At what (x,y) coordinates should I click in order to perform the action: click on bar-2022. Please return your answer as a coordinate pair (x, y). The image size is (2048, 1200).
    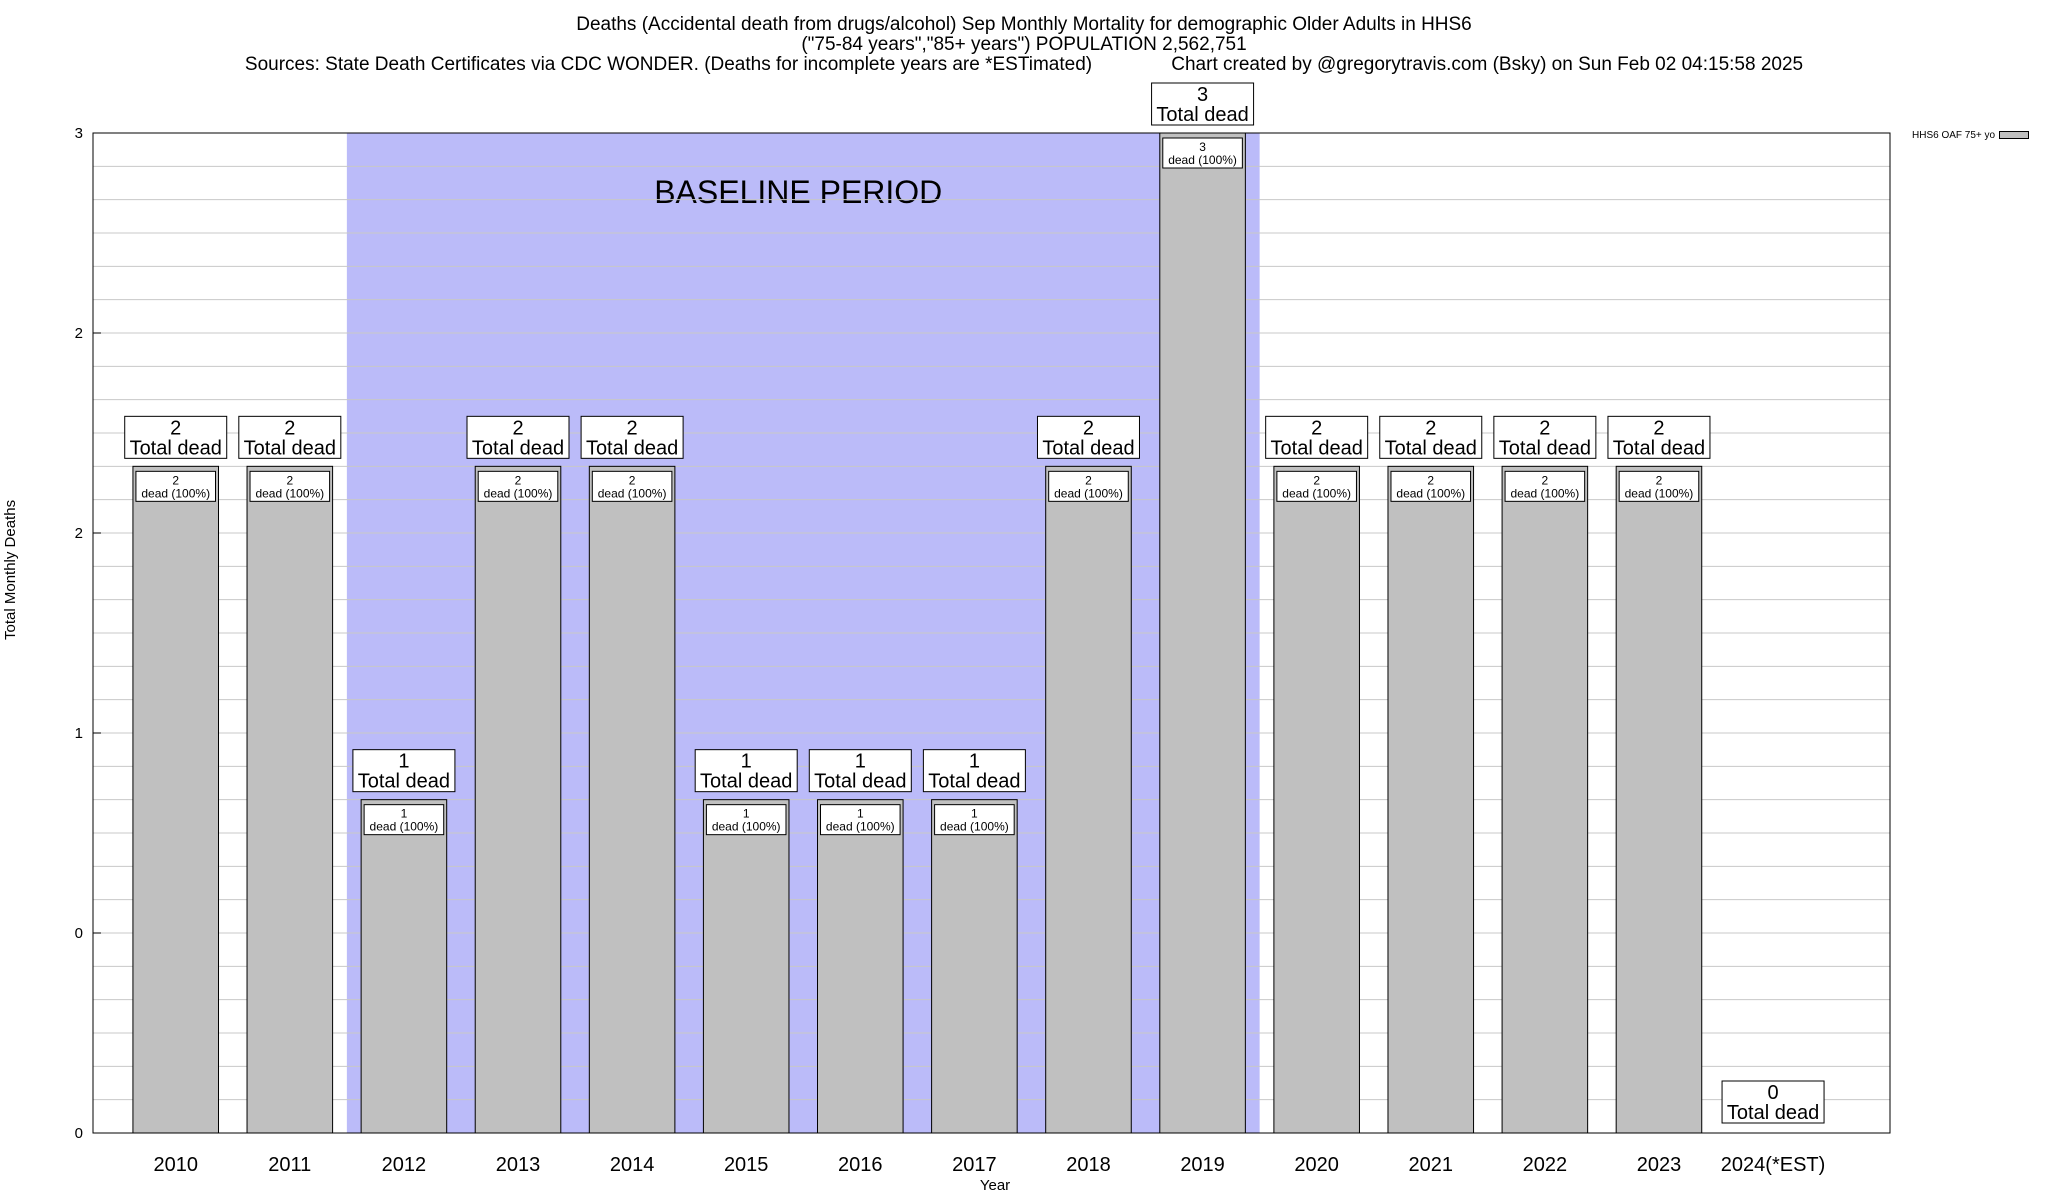
    Looking at the image, I should click on (1545, 799).